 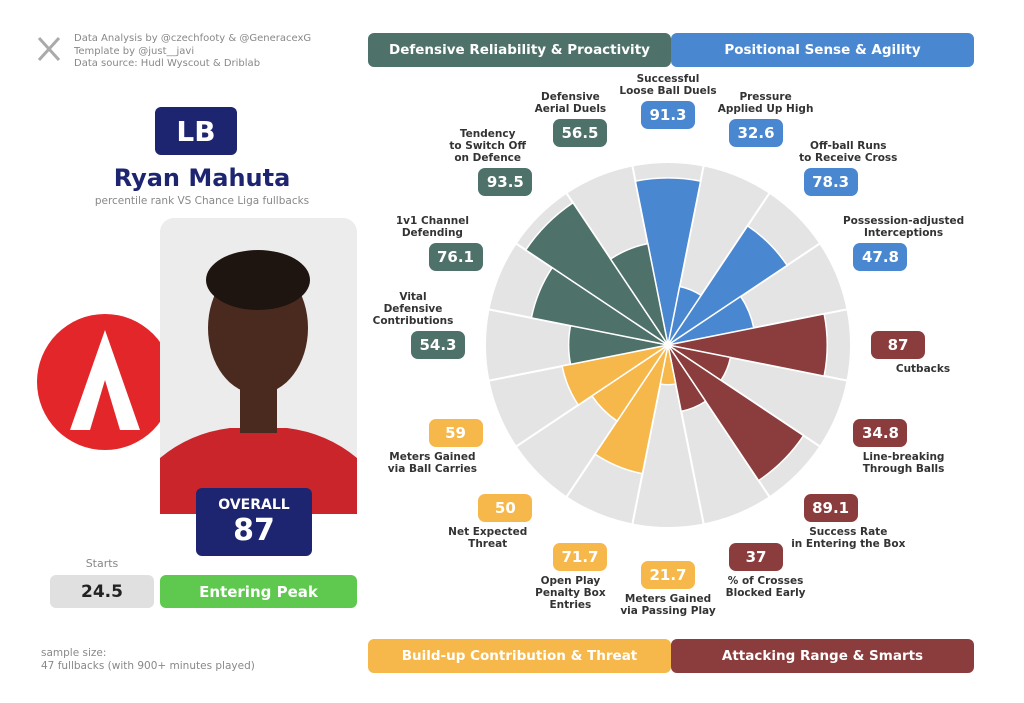 I want to click on value-badge: 21.7, so click(x=668, y=575).